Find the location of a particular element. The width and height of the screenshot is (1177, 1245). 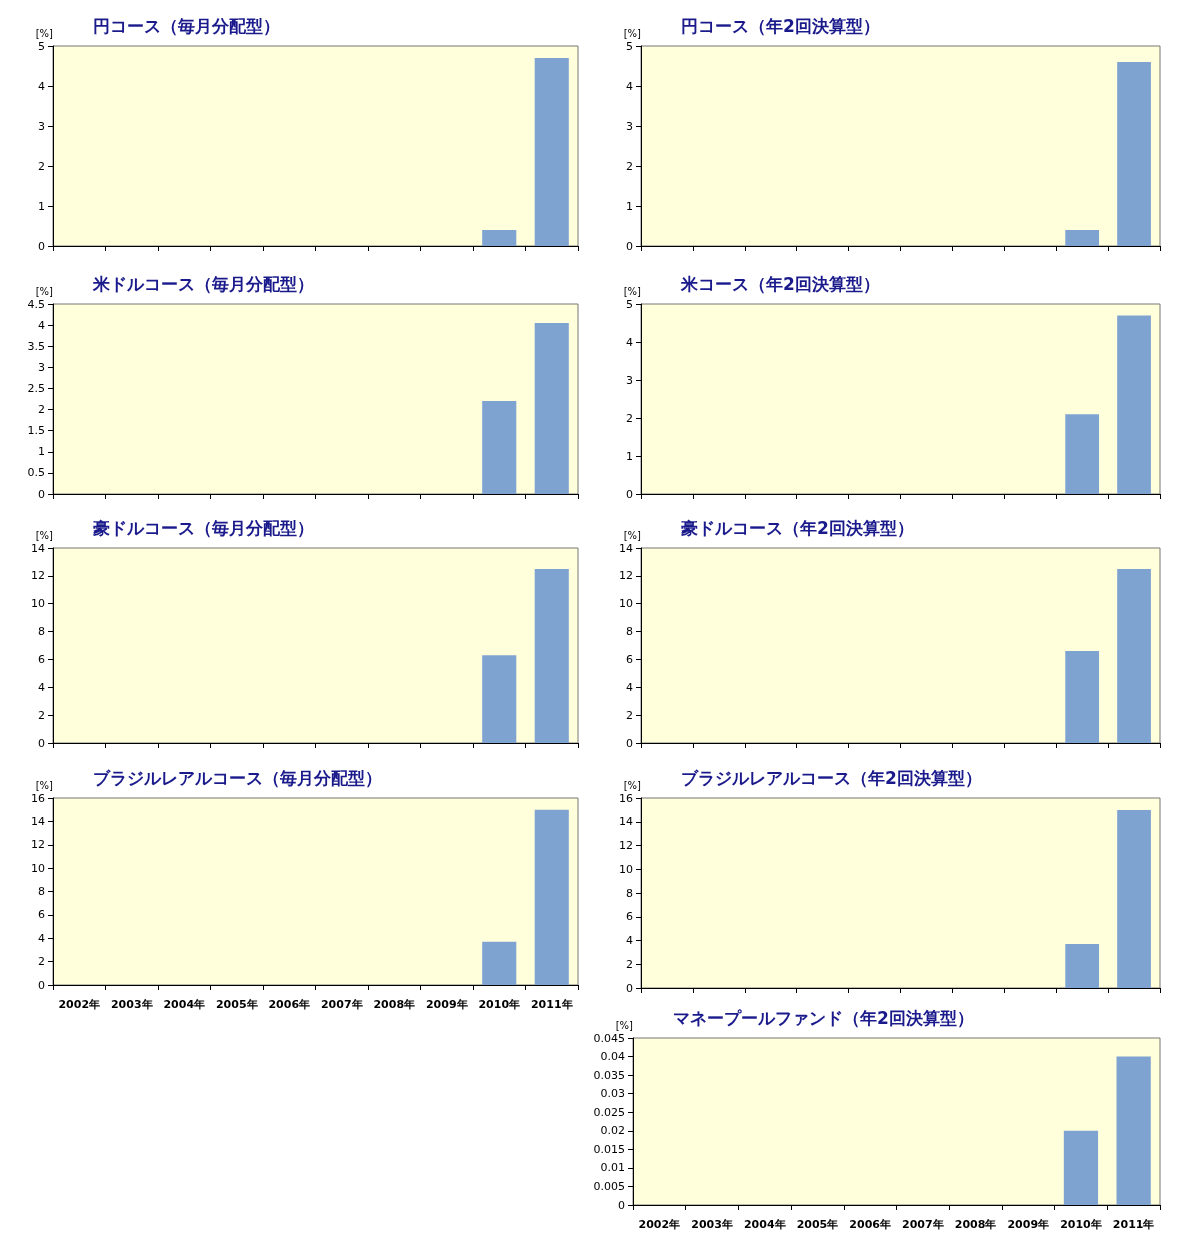

y-tick-label: 0.005 is located at coordinates (609, 1186).